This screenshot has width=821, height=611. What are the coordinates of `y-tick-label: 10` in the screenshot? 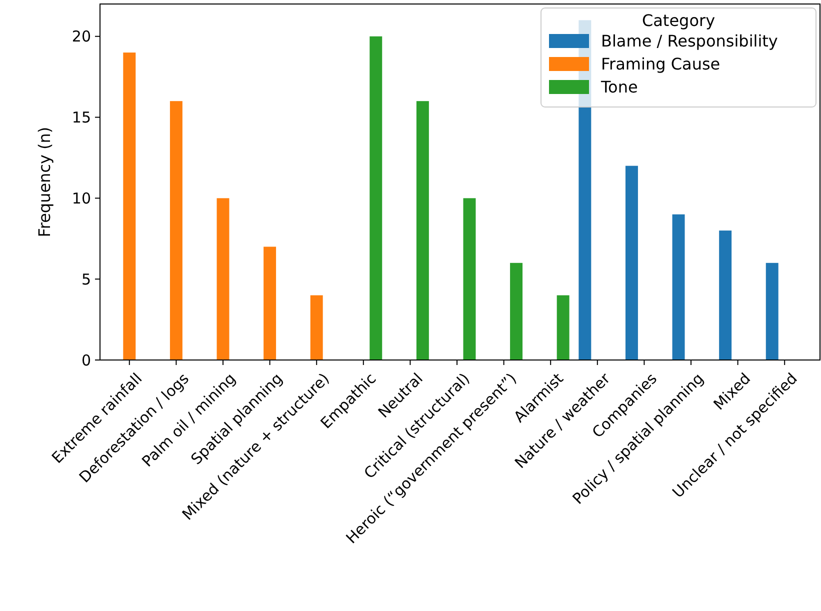 It's located at (81, 198).